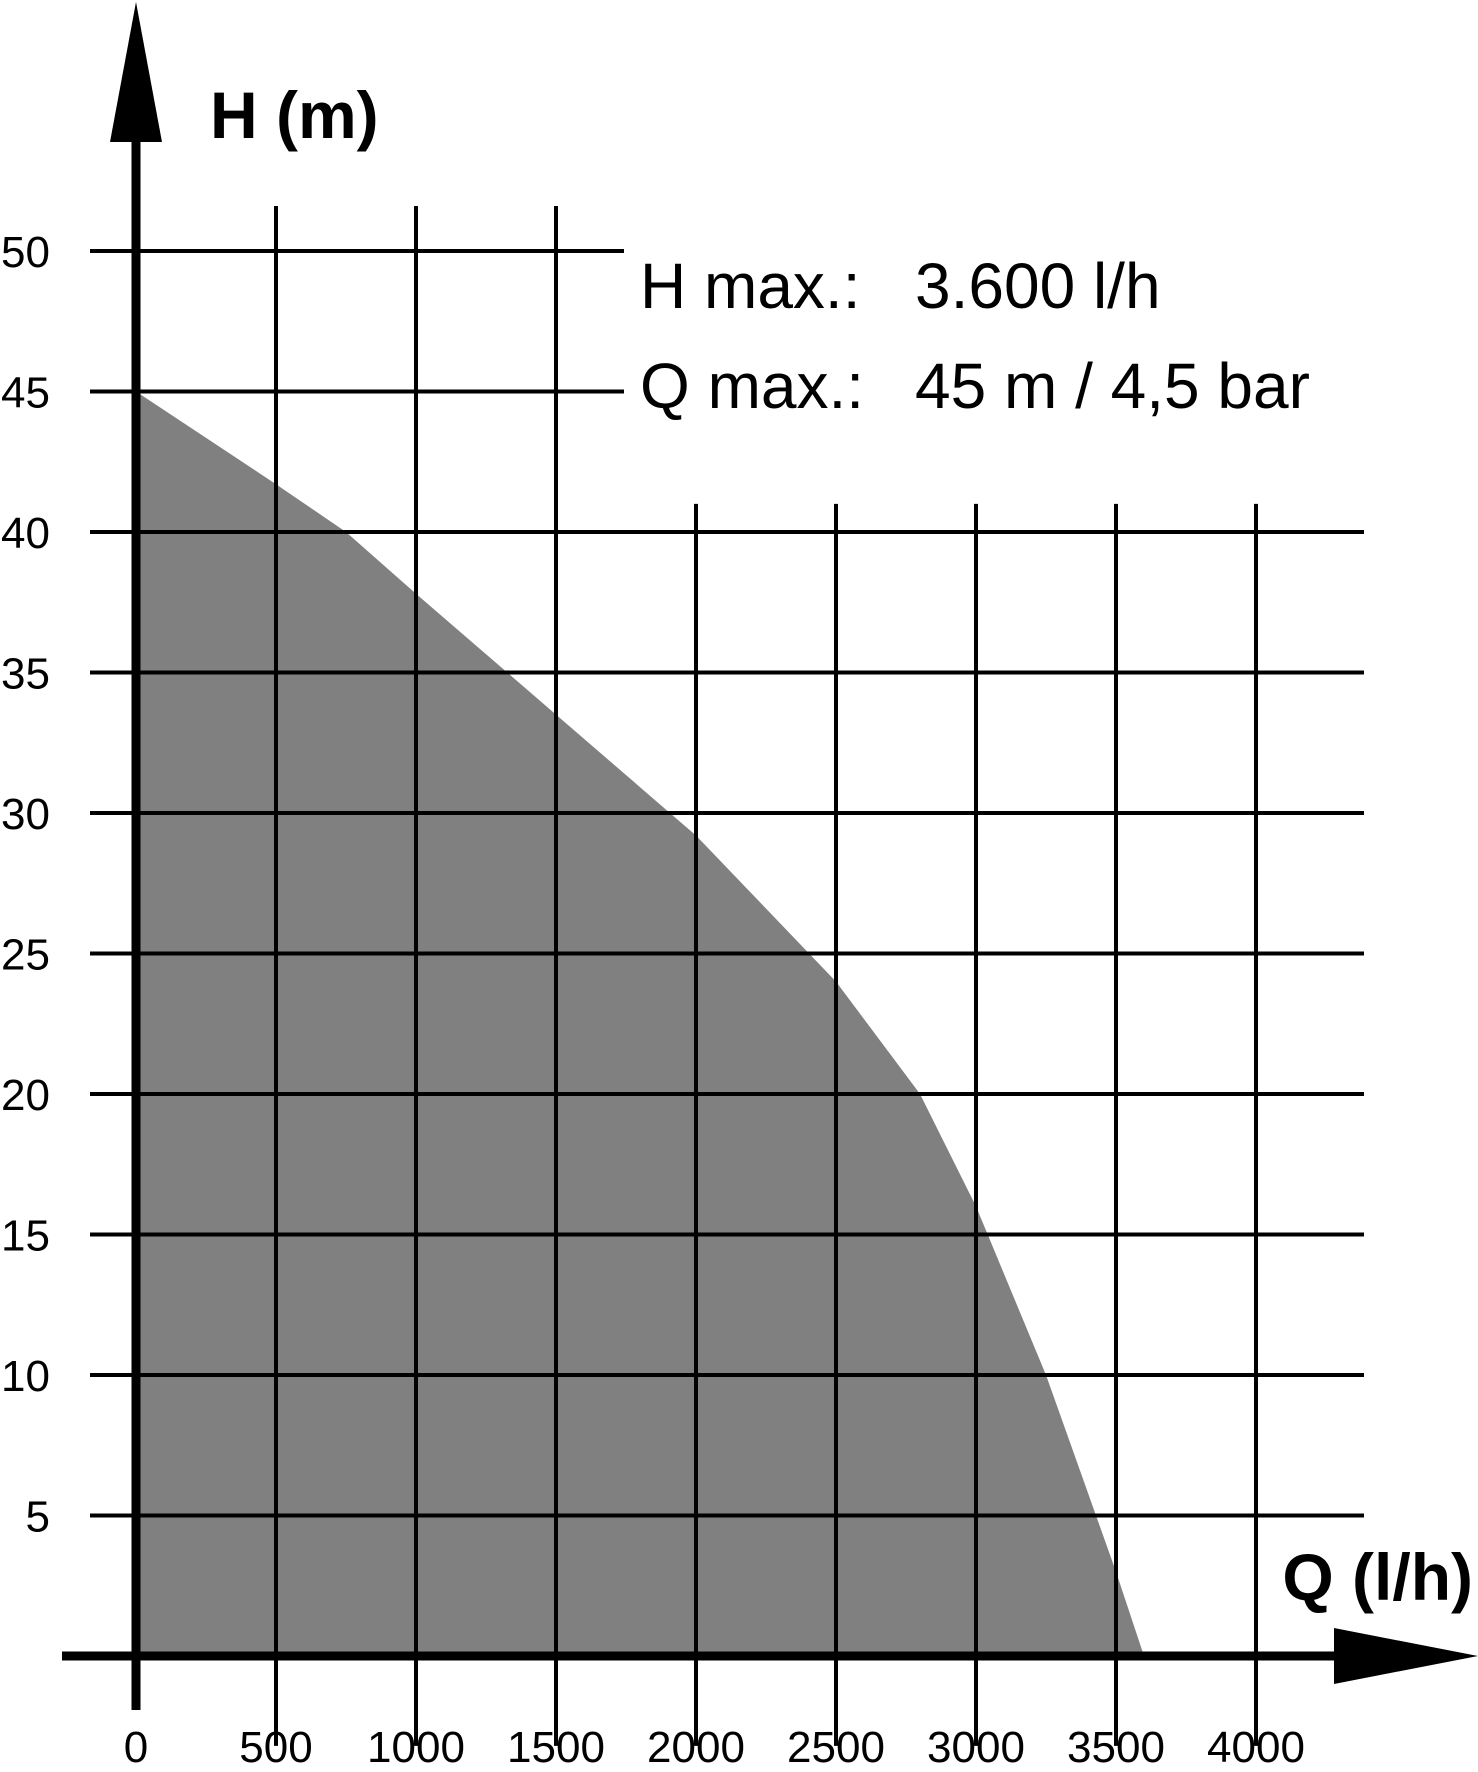 This screenshot has height=1772, width=1478. I want to click on x-axis-title: Q (l/h), so click(1377, 1577).